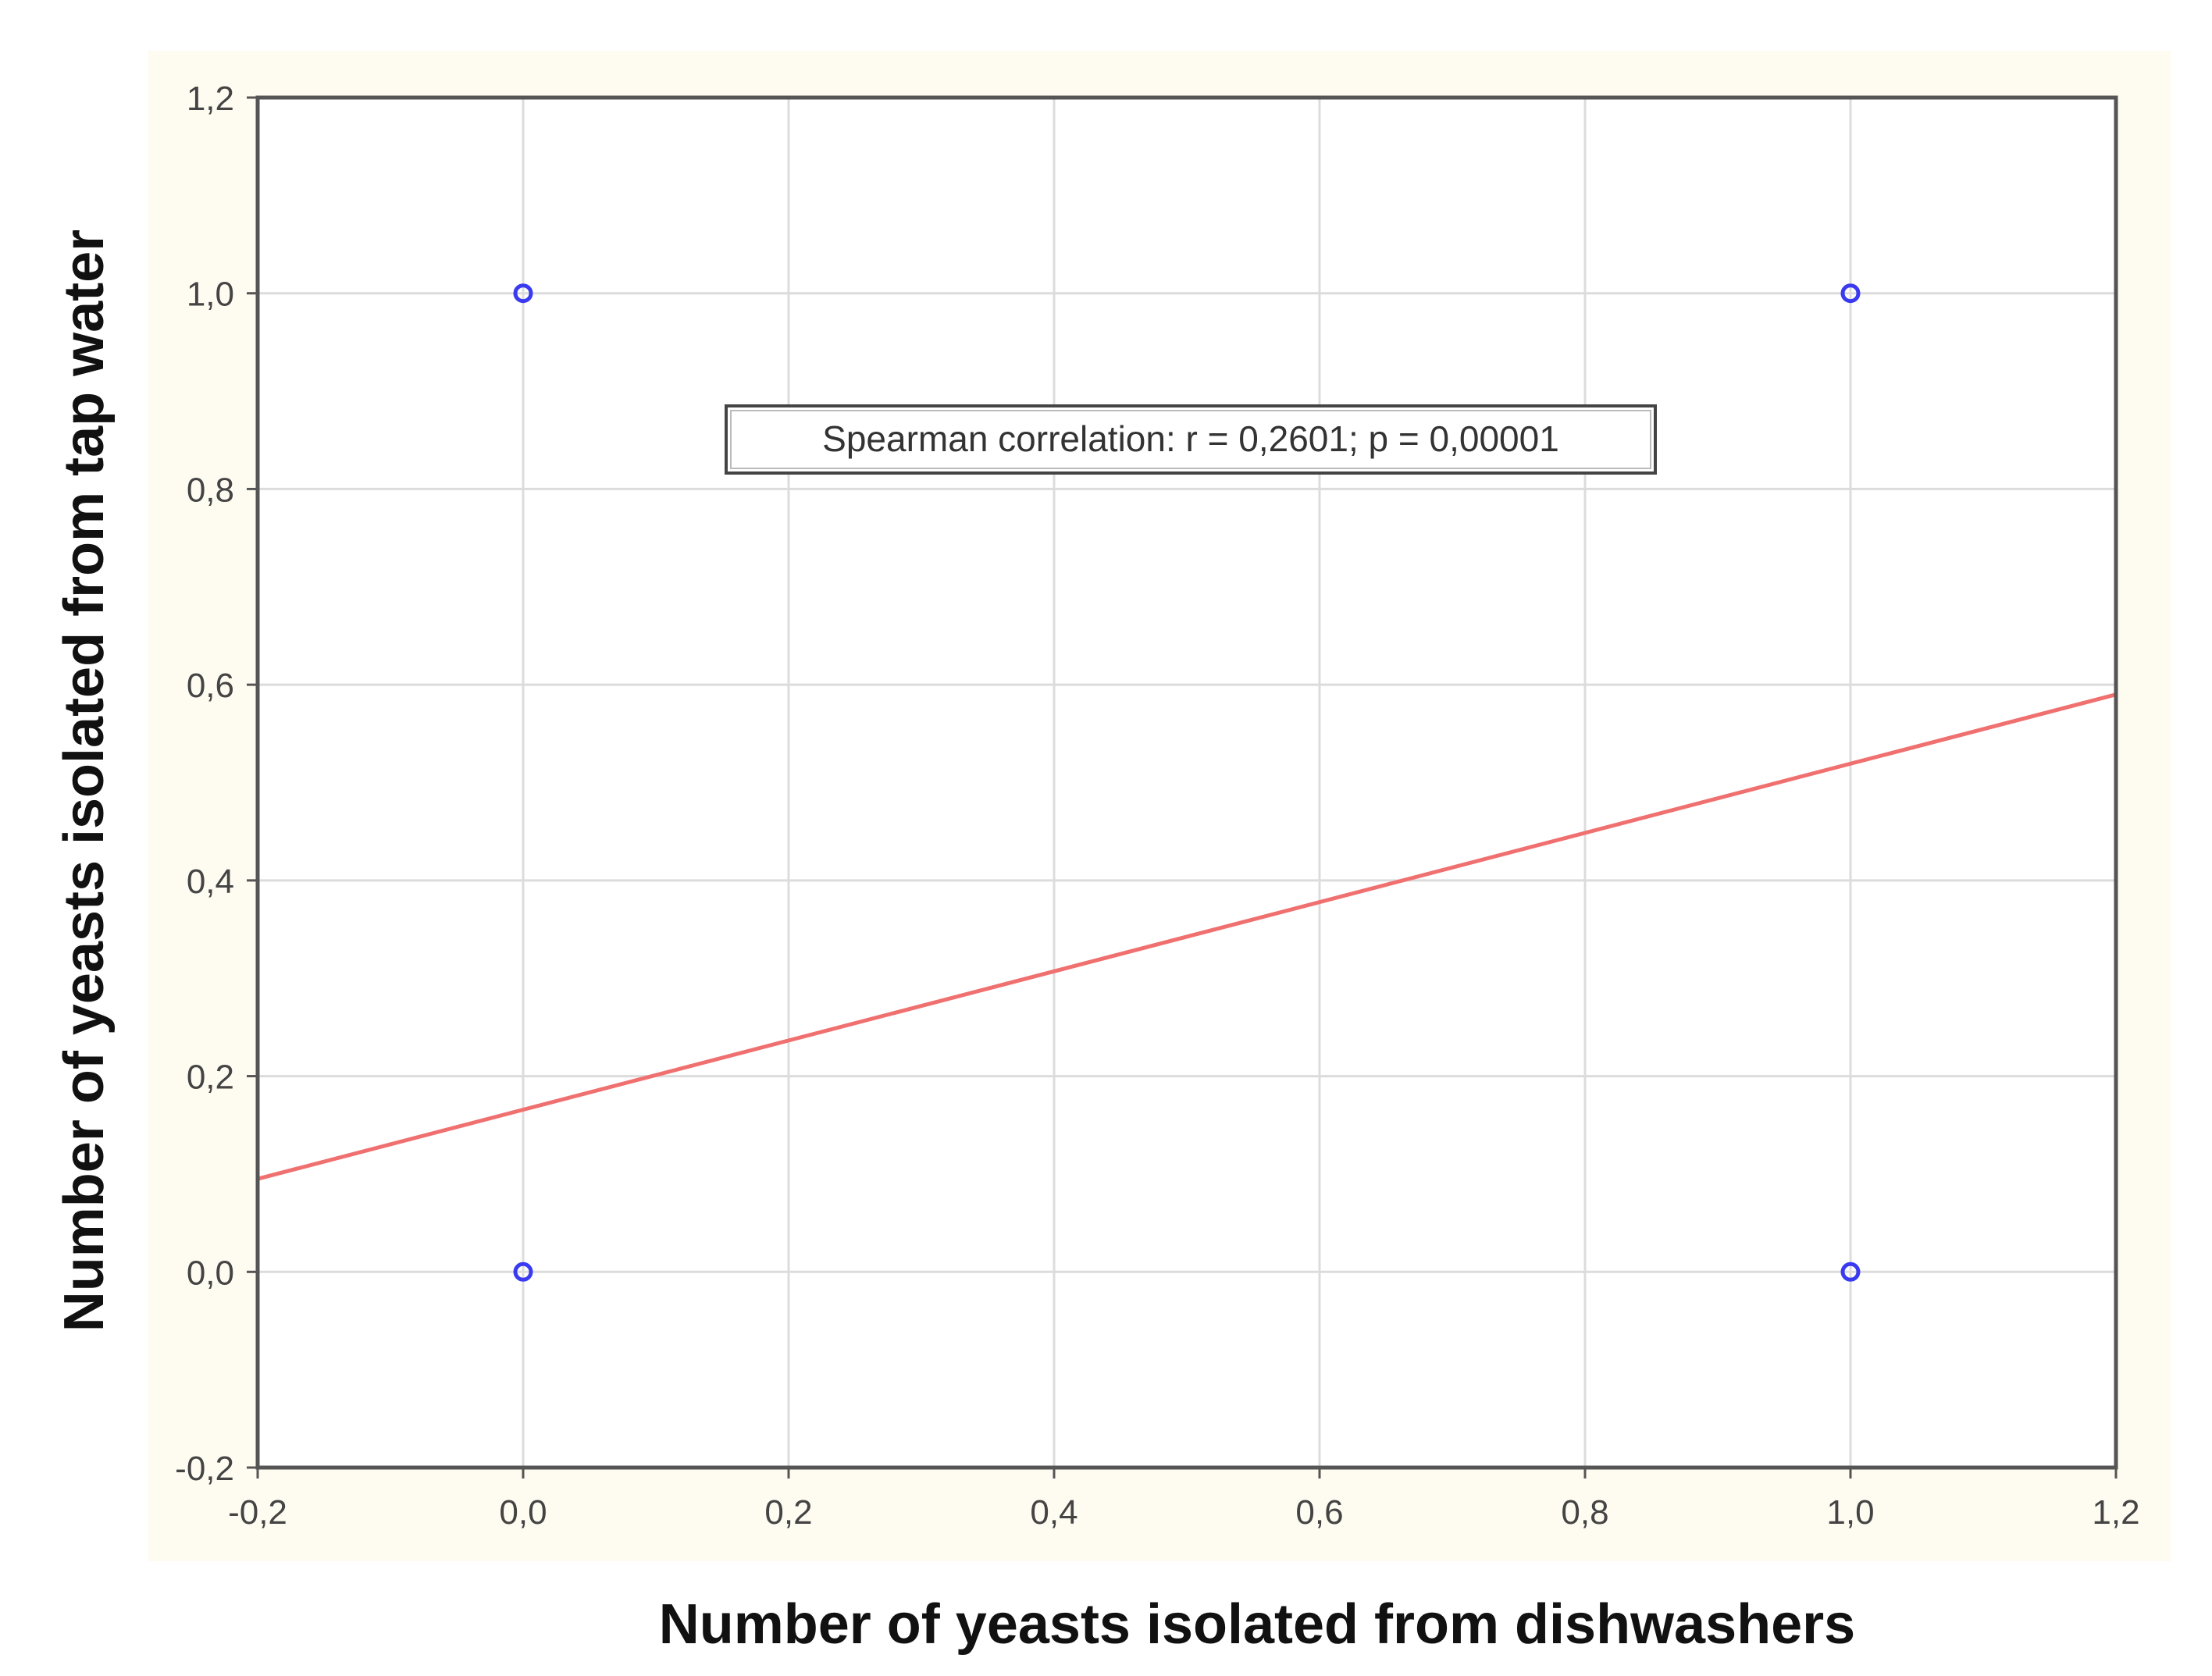  What do you see at coordinates (1585, 1513) in the screenshot?
I see `x-tick-label: 0,8` at bounding box center [1585, 1513].